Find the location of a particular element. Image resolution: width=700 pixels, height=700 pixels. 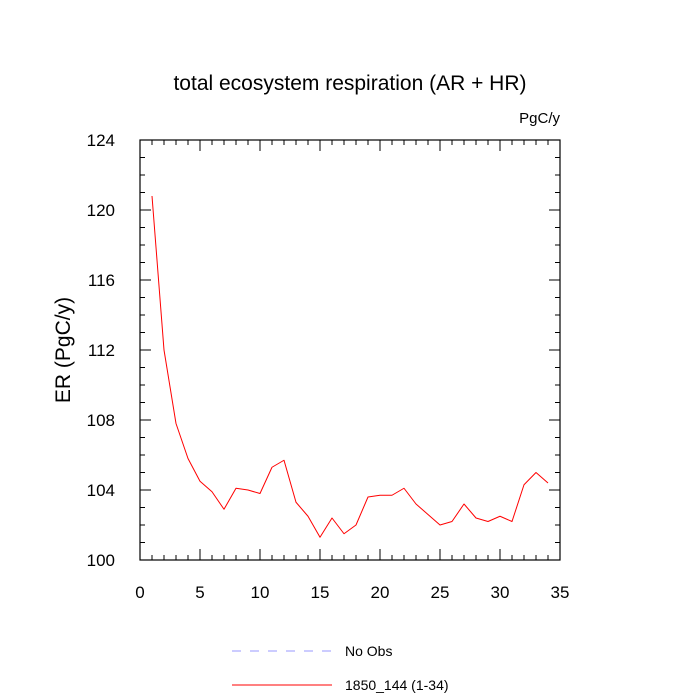

legend-label: 1850_144 (1-34) is located at coordinates (397, 685).